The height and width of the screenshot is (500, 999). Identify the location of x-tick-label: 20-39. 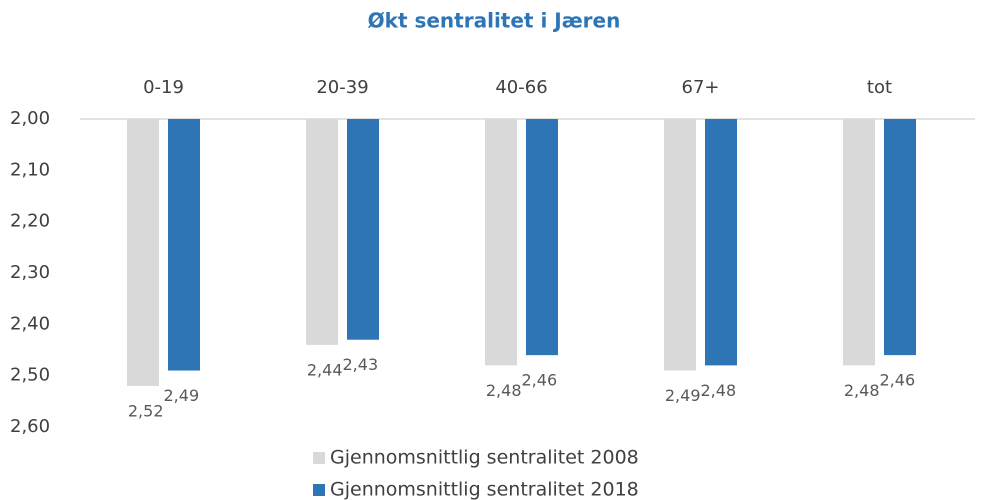
(342, 87).